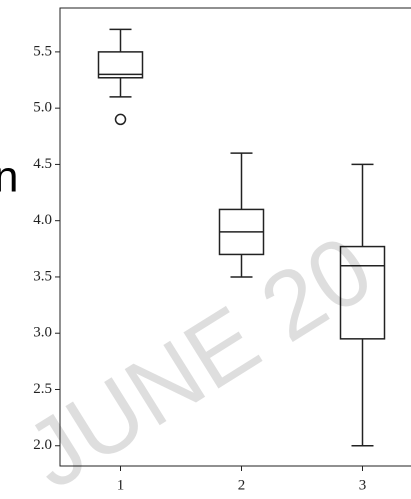 This screenshot has width=411, height=499. What do you see at coordinates (121, 485) in the screenshot?
I see `x-tick-label: 1` at bounding box center [121, 485].